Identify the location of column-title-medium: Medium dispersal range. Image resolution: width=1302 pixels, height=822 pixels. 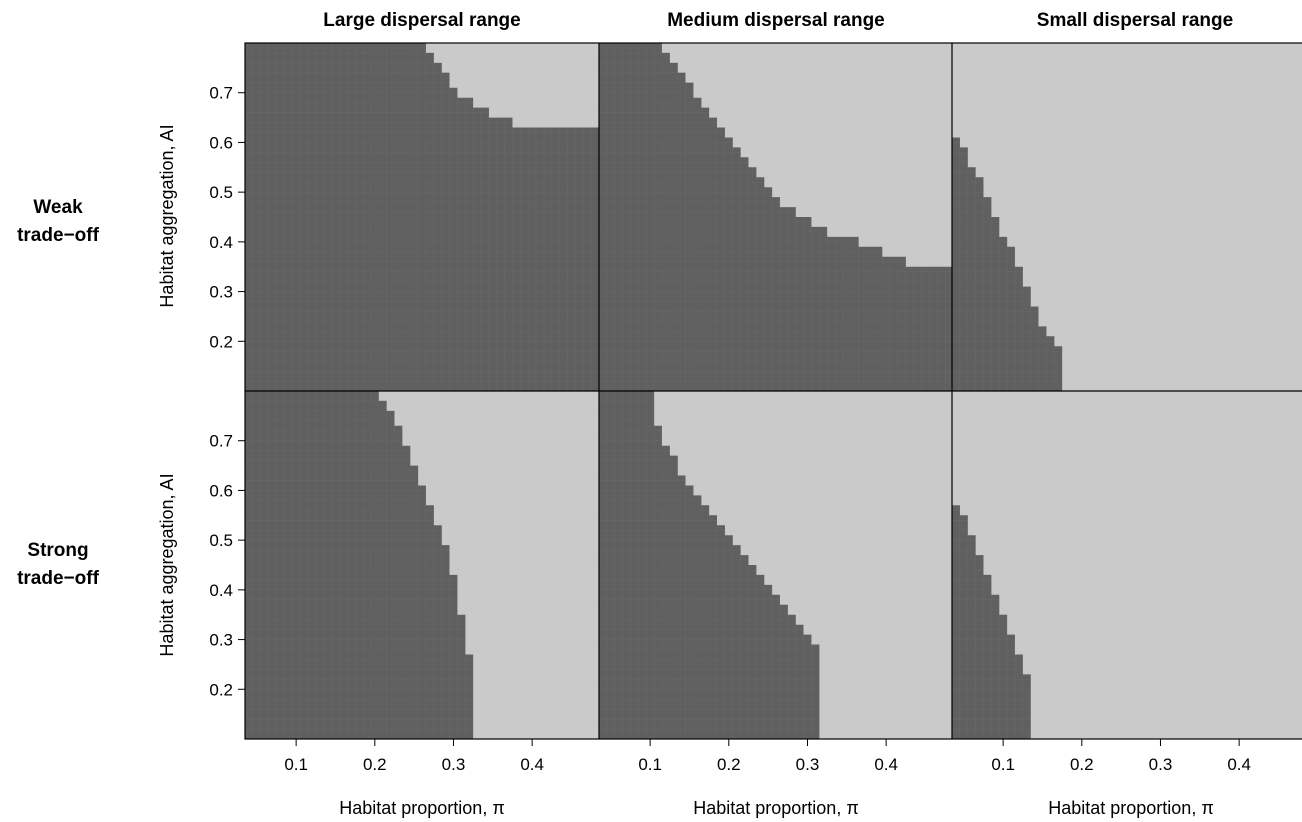
(776, 20).